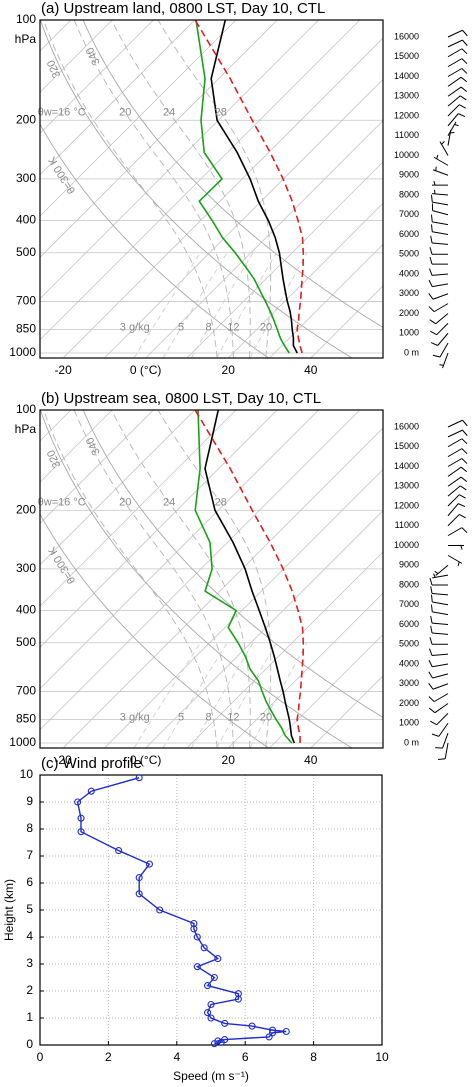  What do you see at coordinates (91, 763) in the screenshot?
I see `panel-title: (c) Wind profile` at bounding box center [91, 763].